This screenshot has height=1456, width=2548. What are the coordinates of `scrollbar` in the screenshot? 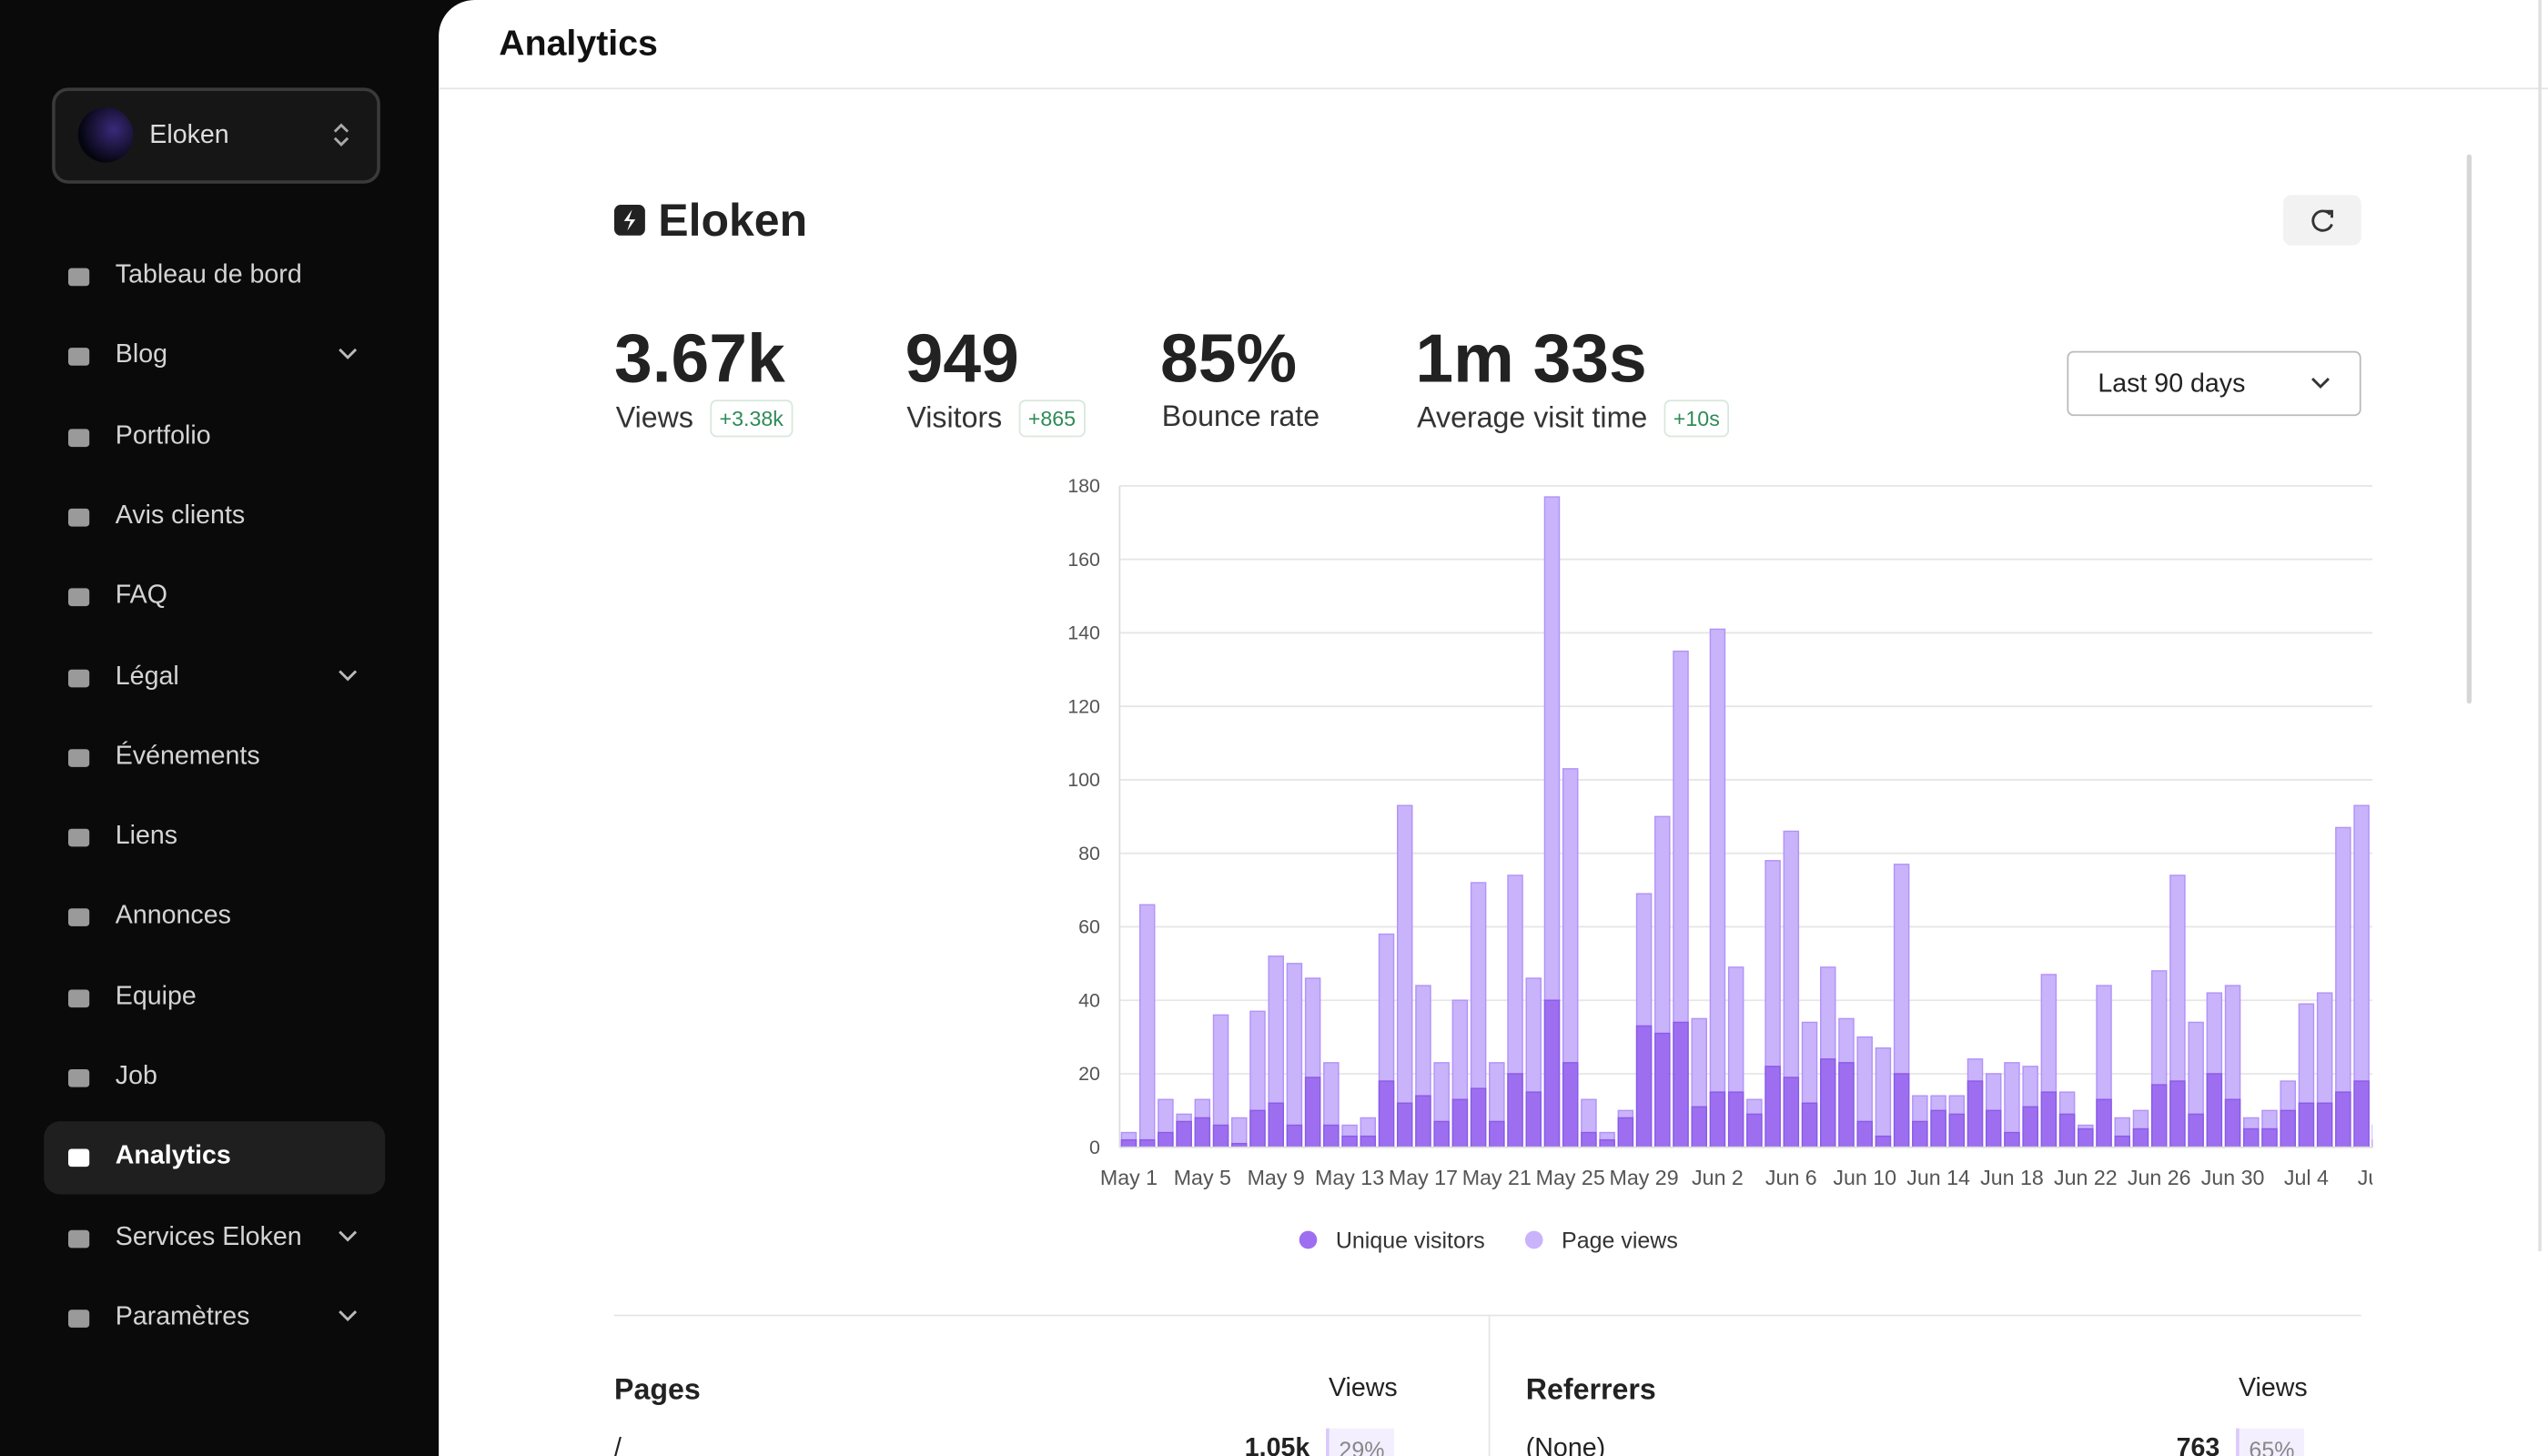 It's located at (2469, 429).